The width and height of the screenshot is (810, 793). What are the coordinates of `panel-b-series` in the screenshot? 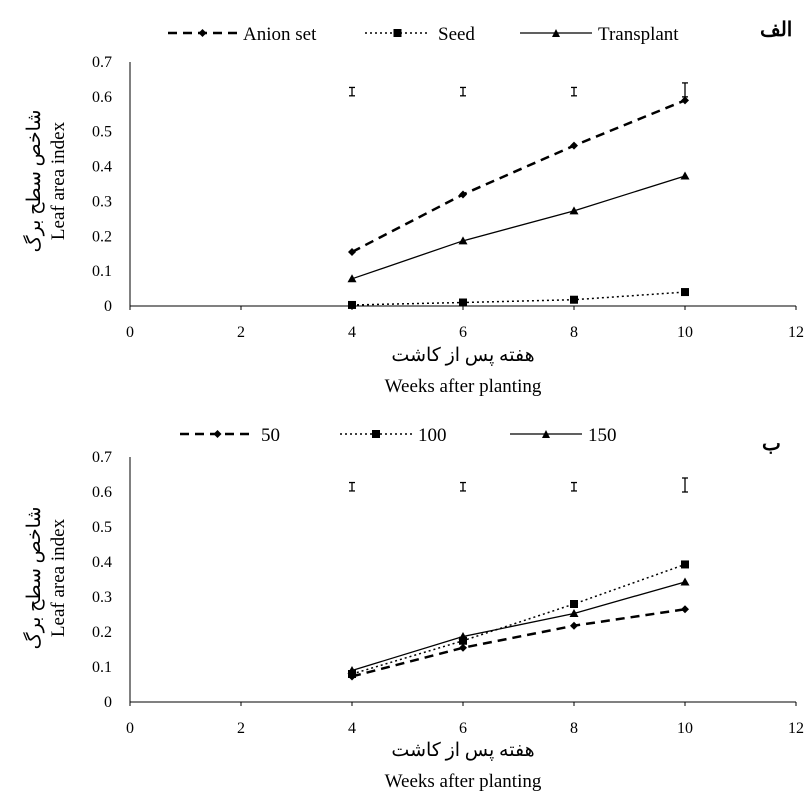 It's located at (518, 620).